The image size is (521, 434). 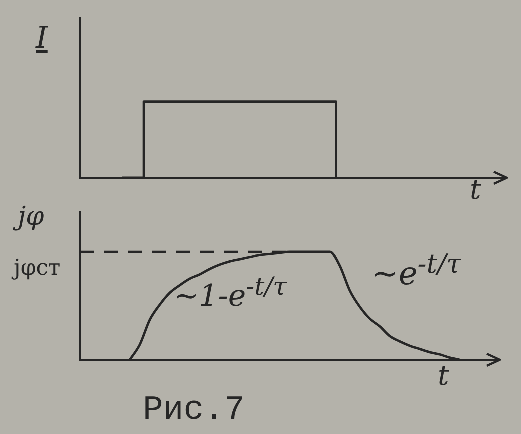 I want to click on text: Рис.7, so click(x=194, y=411).